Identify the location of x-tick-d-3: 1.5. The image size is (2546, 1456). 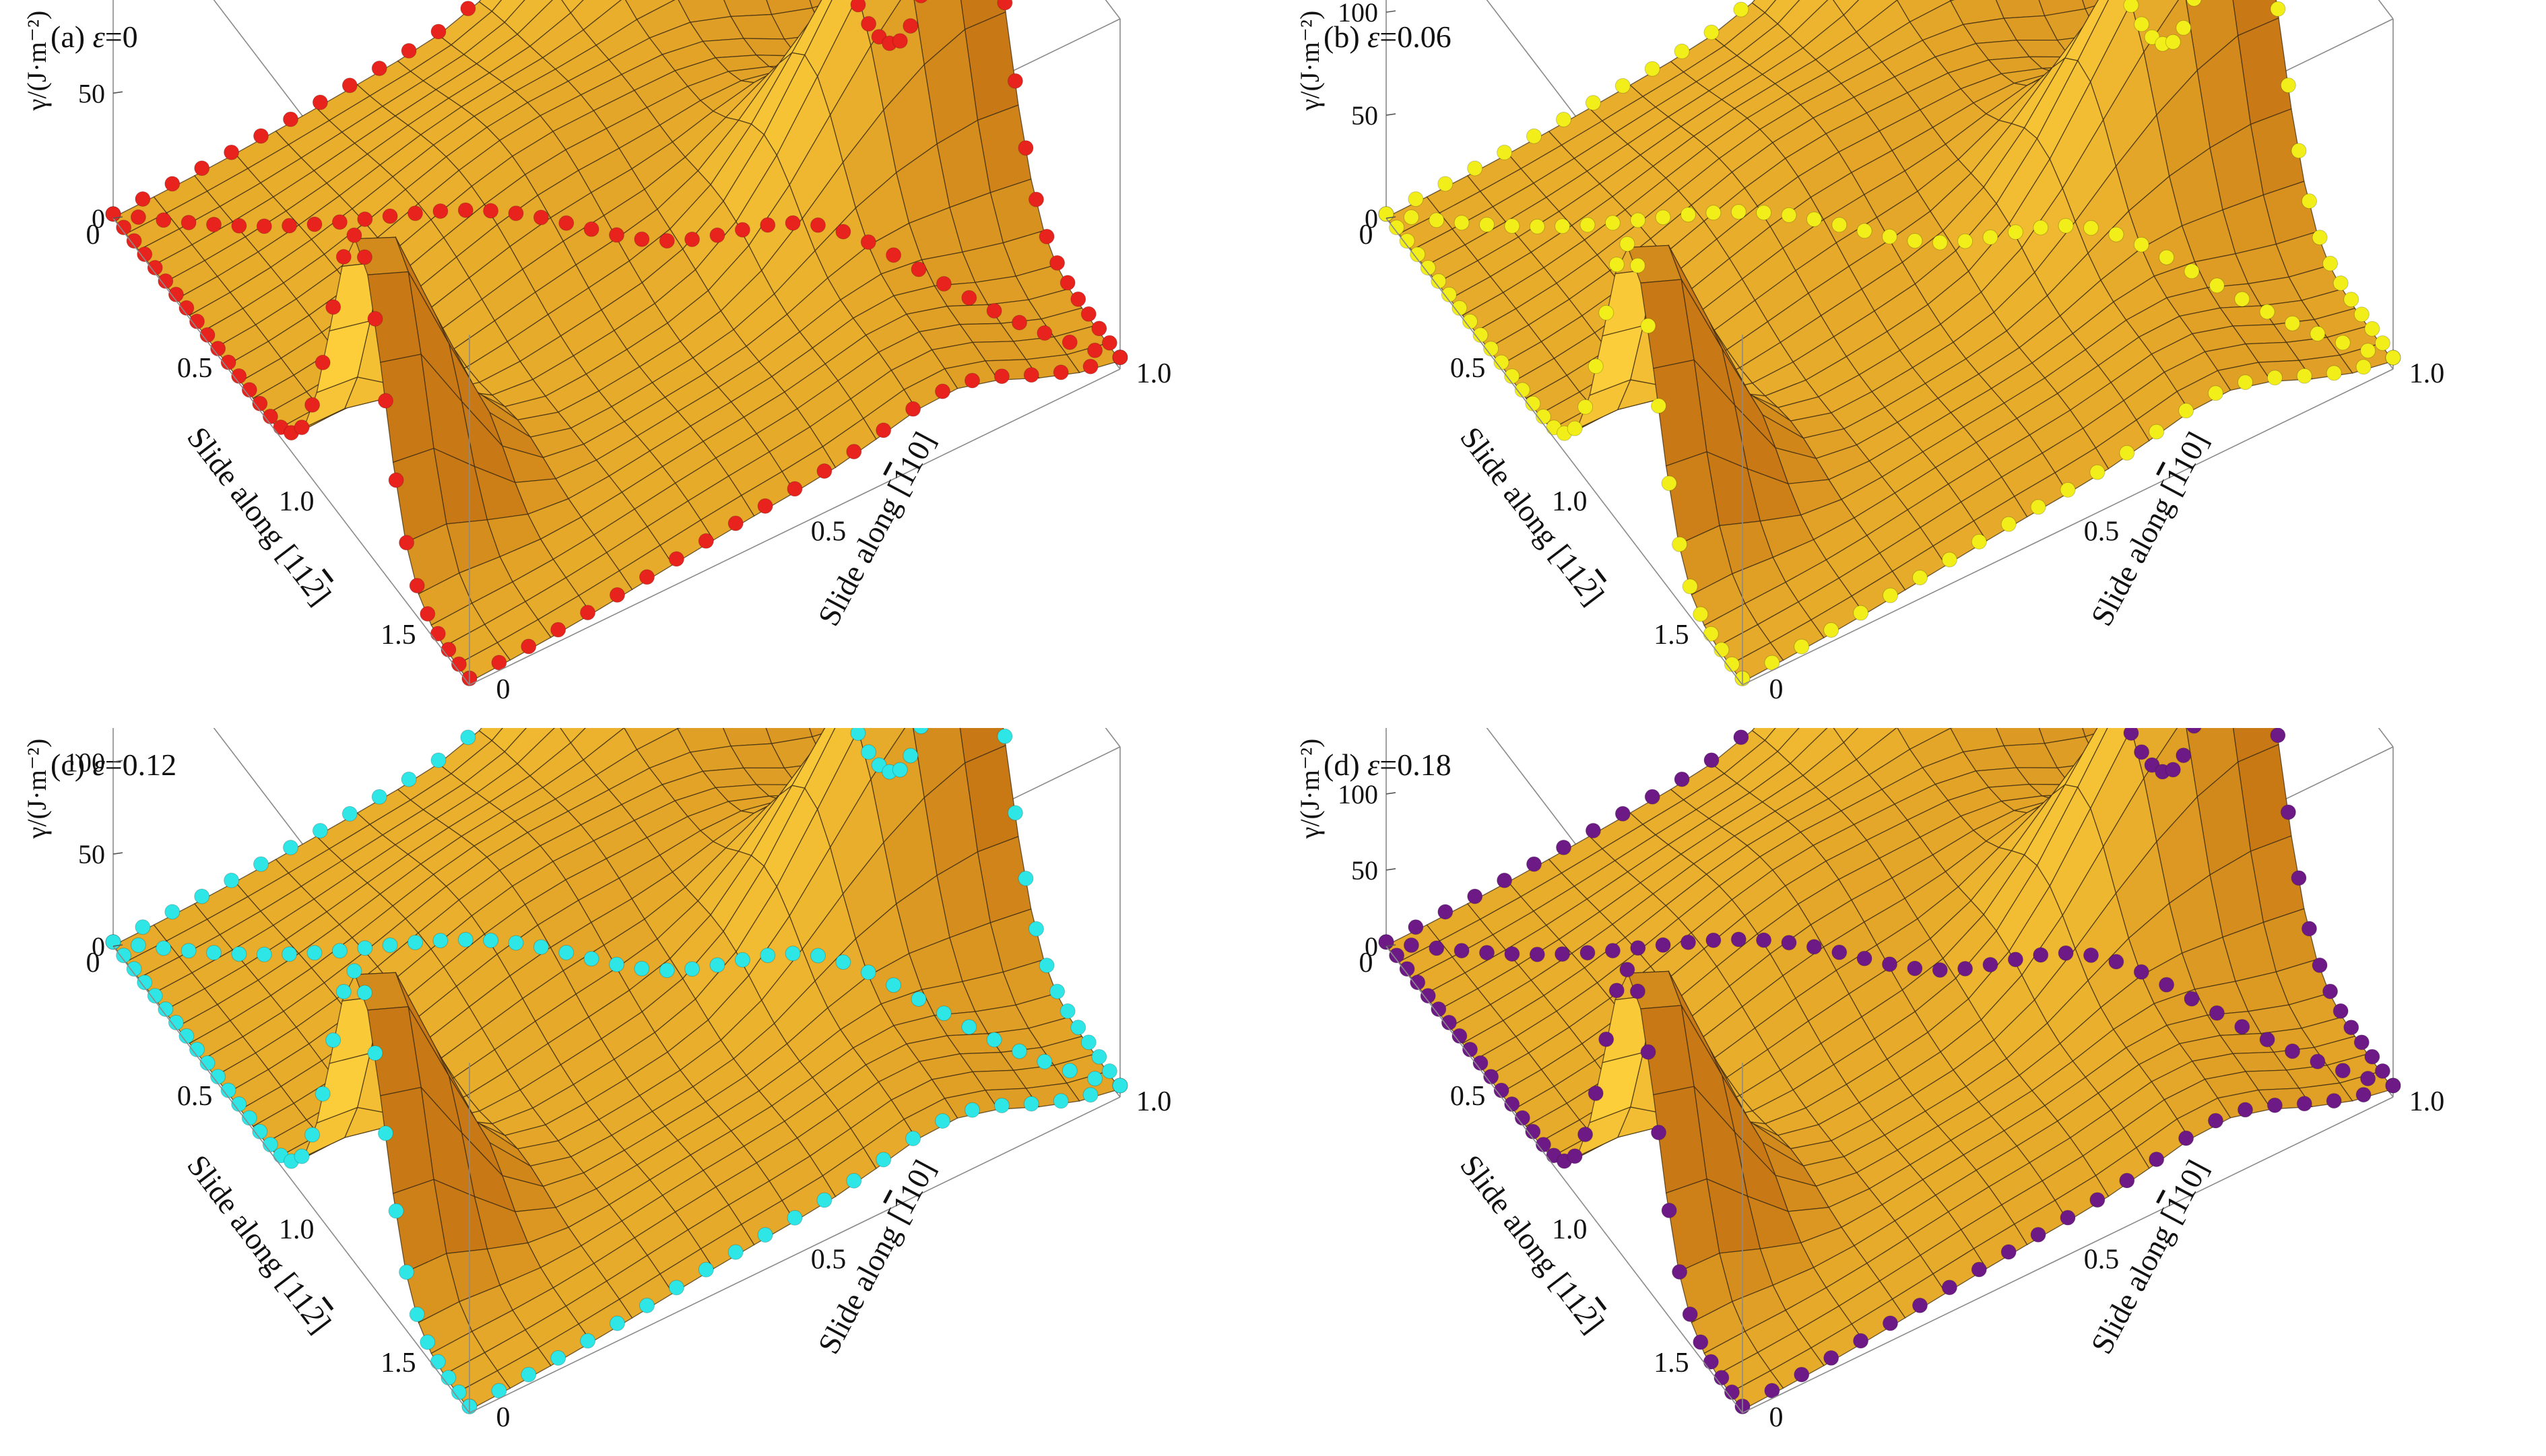
(1671, 1364).